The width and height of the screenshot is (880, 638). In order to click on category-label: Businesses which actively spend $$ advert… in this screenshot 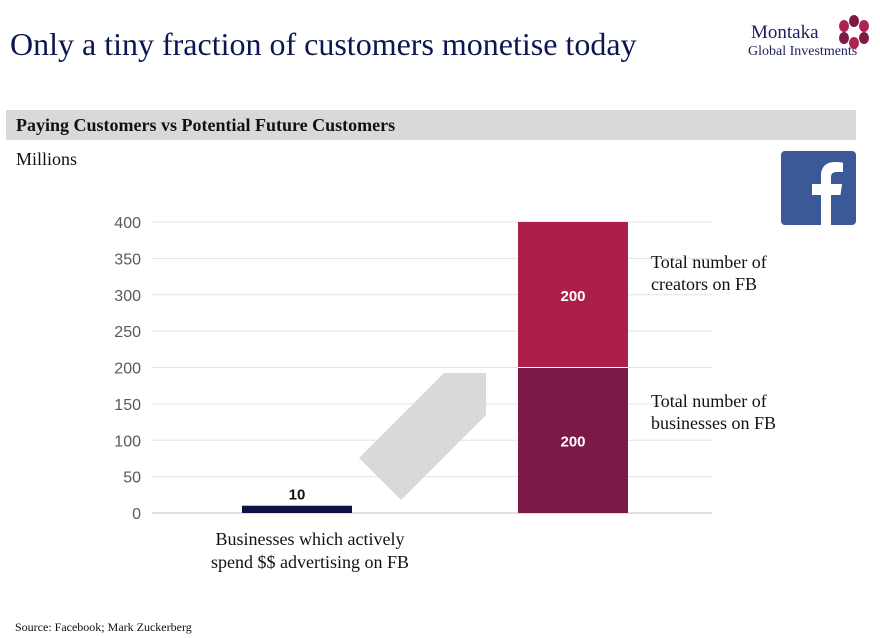, I will do `click(310, 550)`.